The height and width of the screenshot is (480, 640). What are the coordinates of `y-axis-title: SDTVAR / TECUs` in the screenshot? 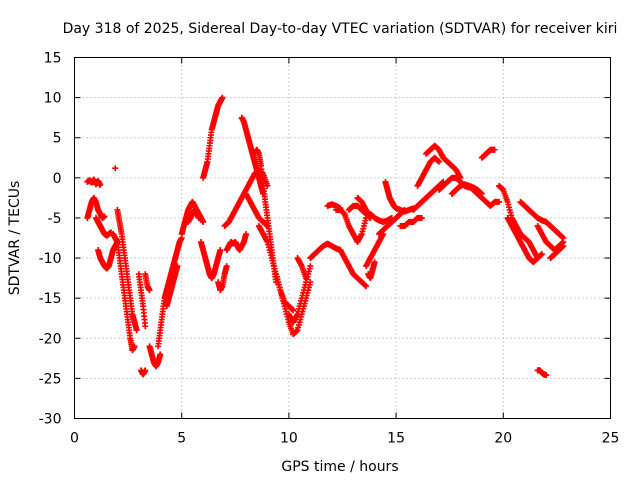 It's located at (15, 238).